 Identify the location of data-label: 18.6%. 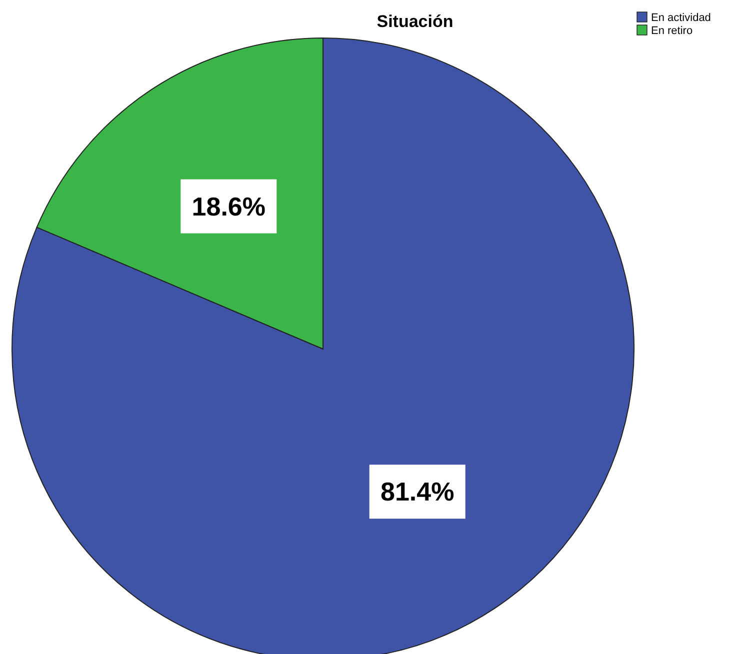
(229, 206).